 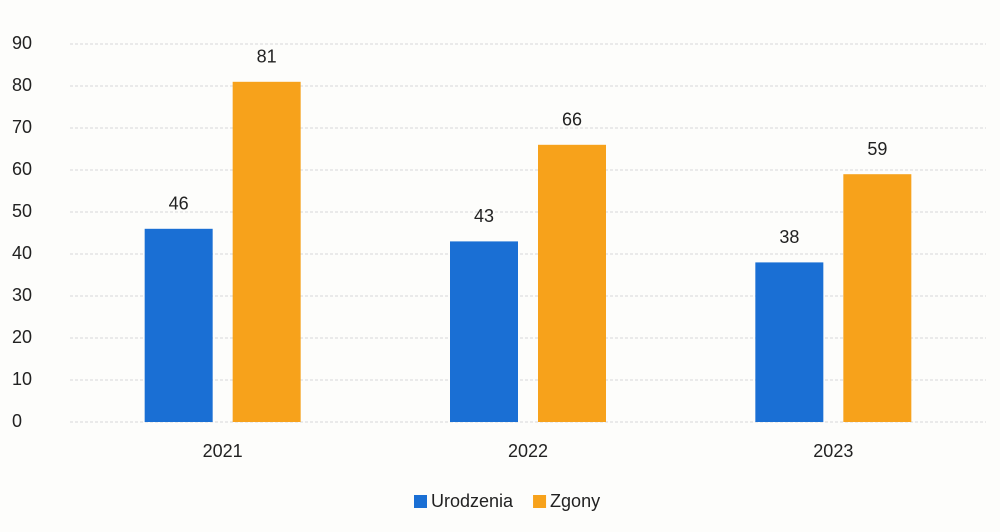 What do you see at coordinates (22, 253) in the screenshot?
I see `y-tick-label: 40` at bounding box center [22, 253].